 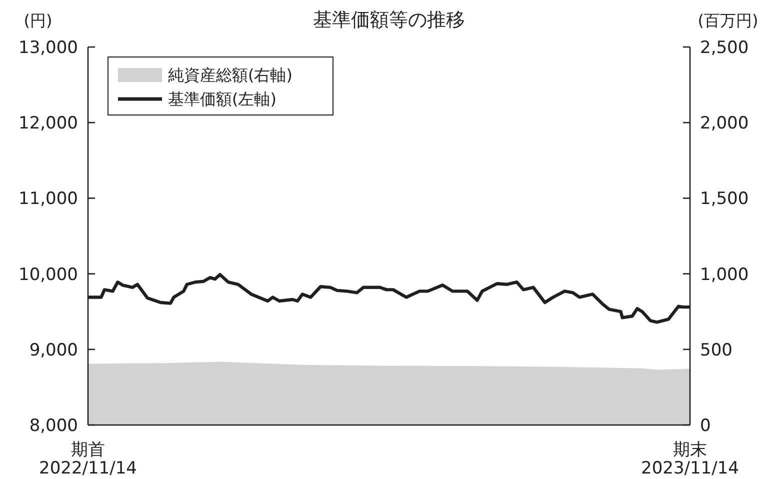 I want to click on x-tick-label: 期首 2022/11/14, so click(x=88, y=459).